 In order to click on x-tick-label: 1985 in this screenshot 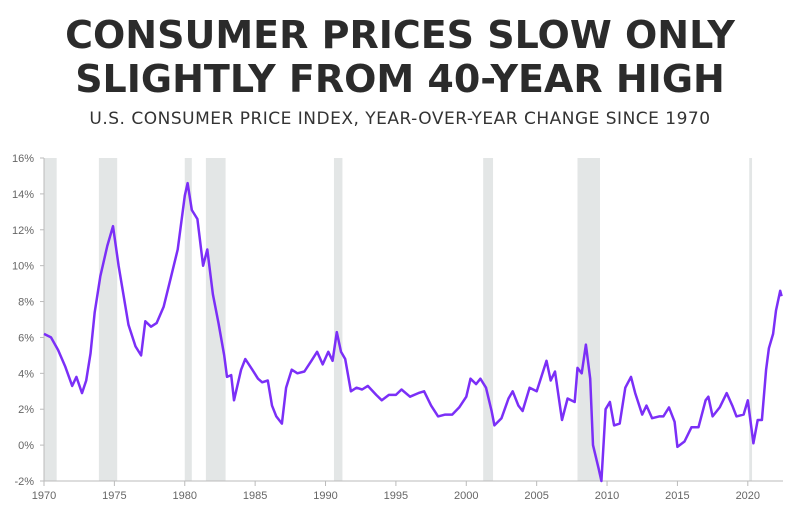, I will do `click(255, 496)`.